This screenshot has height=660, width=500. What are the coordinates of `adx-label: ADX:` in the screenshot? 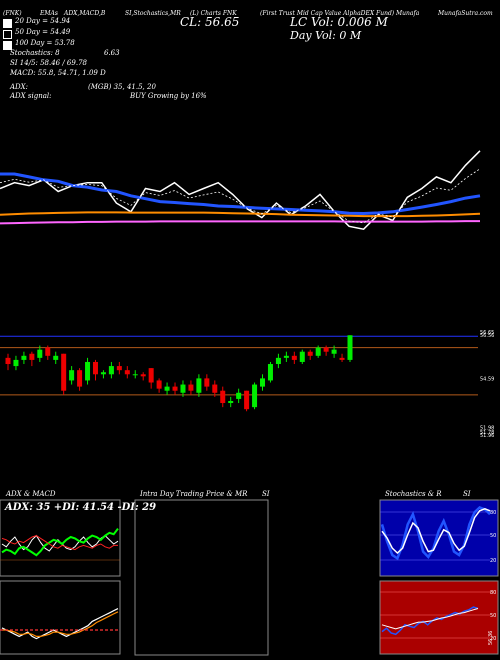 It's located at (19, 87).